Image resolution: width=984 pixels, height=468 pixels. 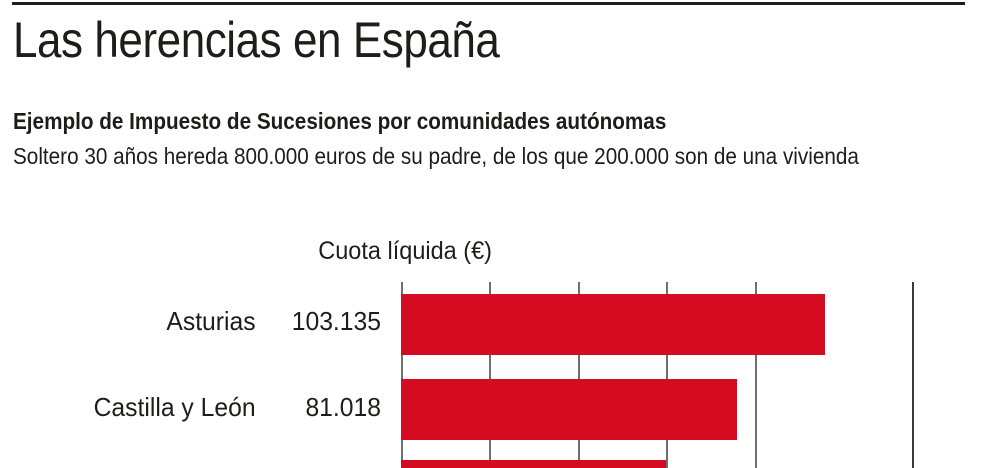 I want to click on page-title: Las herencias en España, so click(x=256, y=40).